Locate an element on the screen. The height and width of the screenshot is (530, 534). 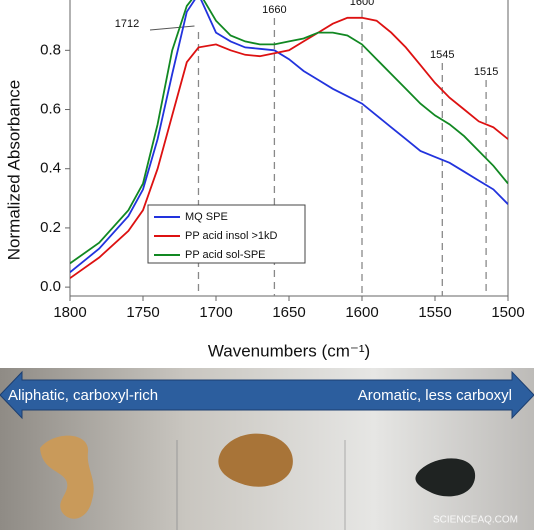
sample-mid is located at coordinates (255, 460).